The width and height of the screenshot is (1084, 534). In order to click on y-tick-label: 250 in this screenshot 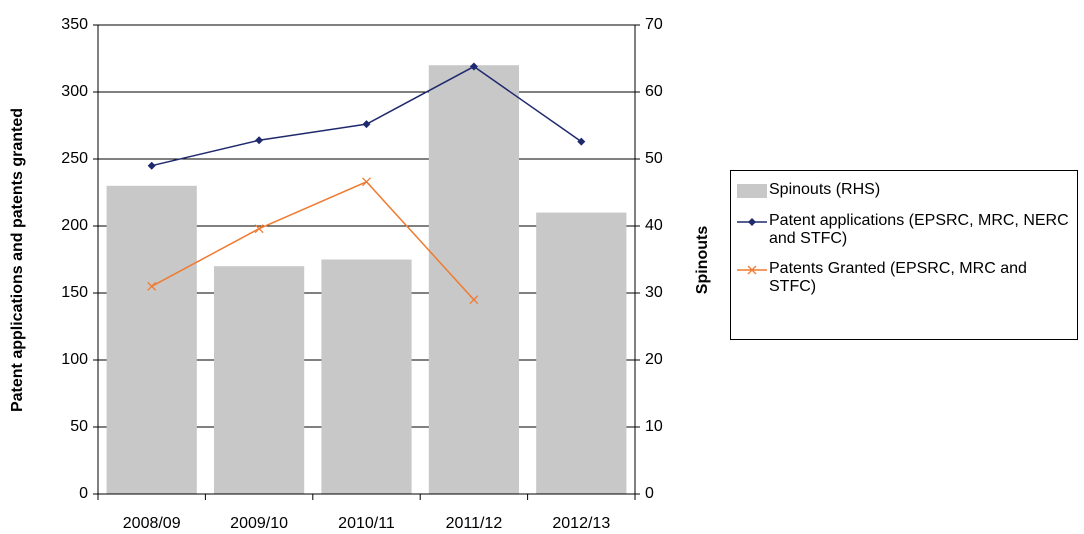, I will do `click(74, 158)`.